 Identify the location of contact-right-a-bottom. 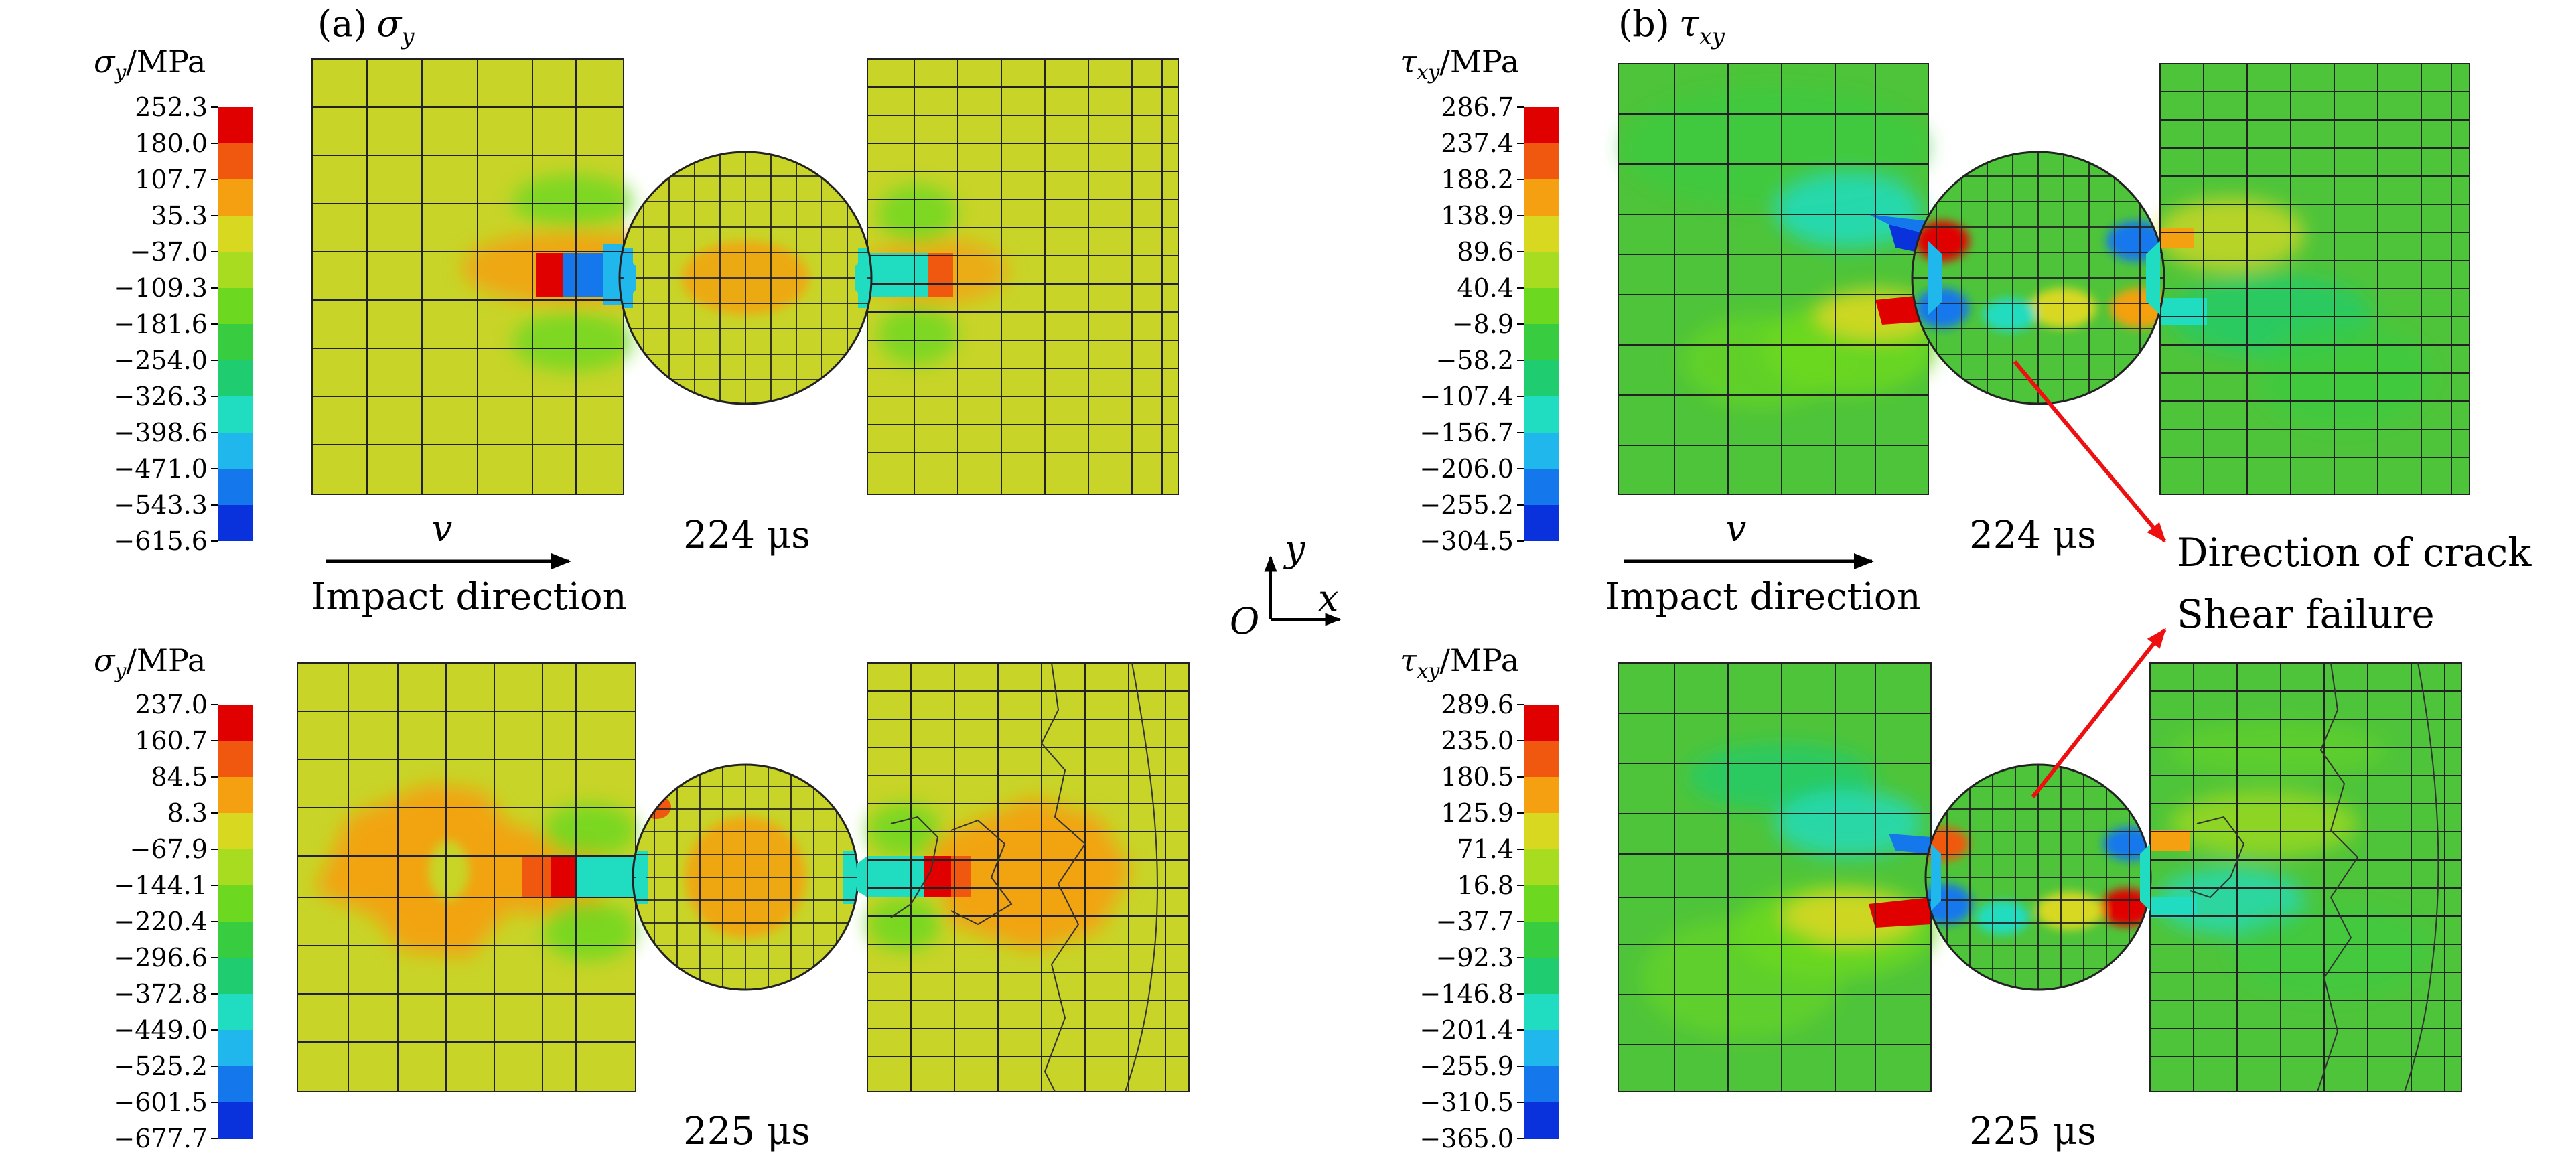
(862, 876).